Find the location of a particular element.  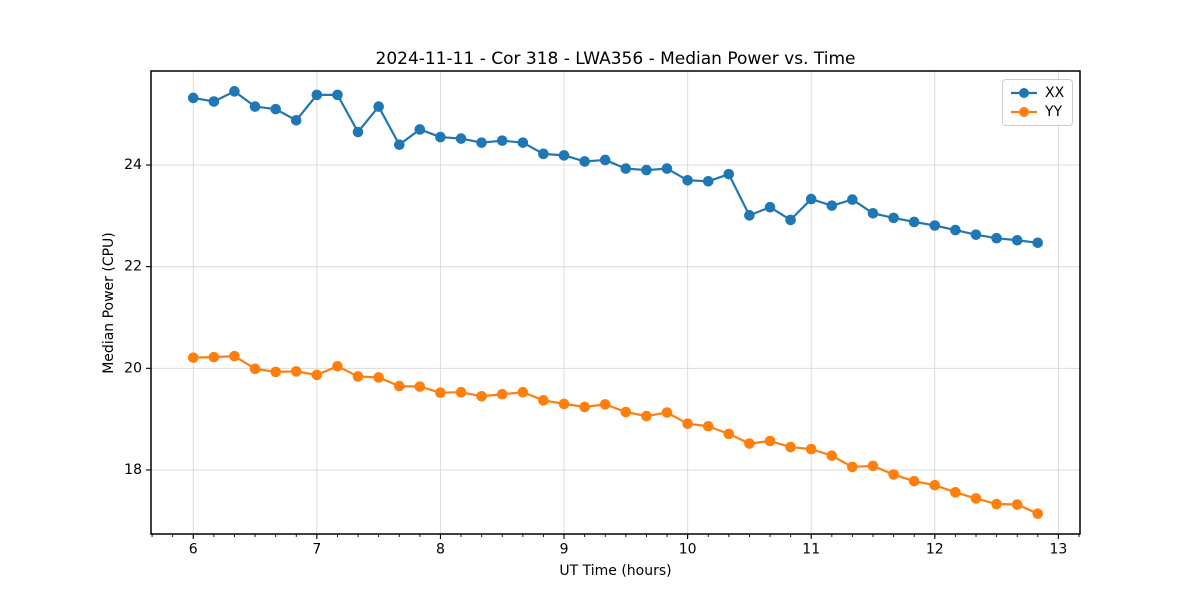

x-tick-label: 6 is located at coordinates (193, 550).